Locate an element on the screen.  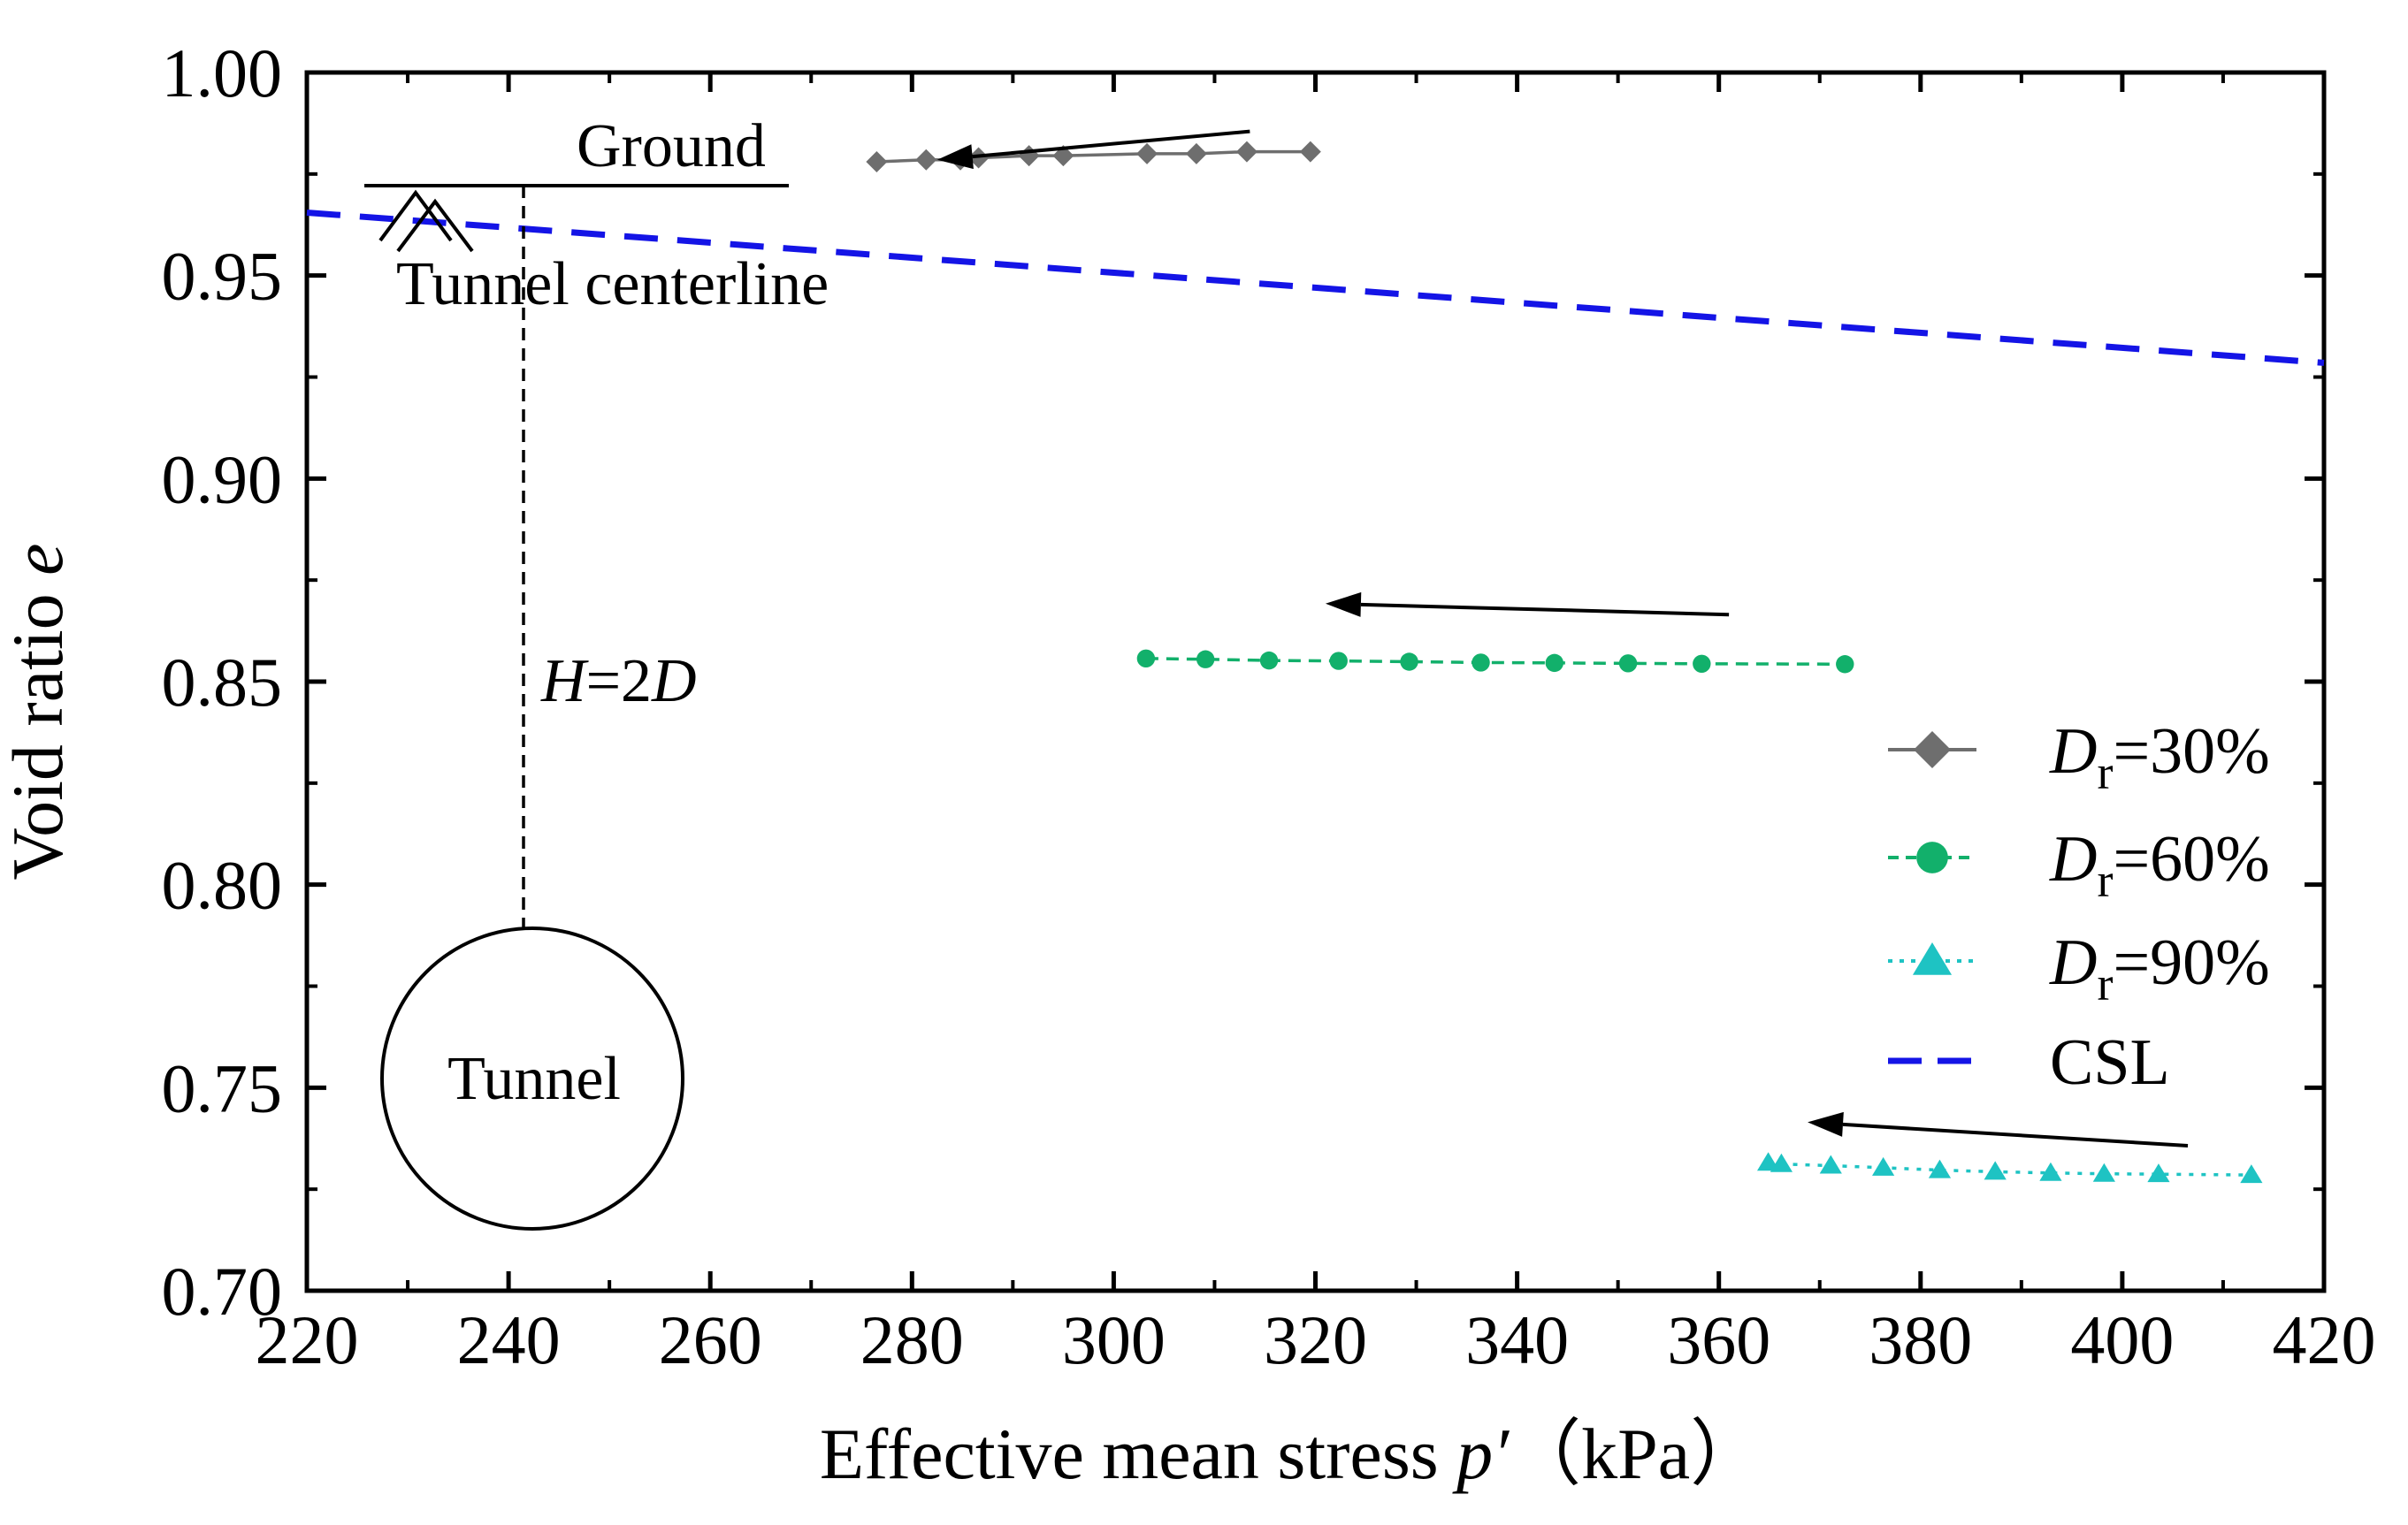
y-axis-title: Void ratio e is located at coordinates (39, 711).